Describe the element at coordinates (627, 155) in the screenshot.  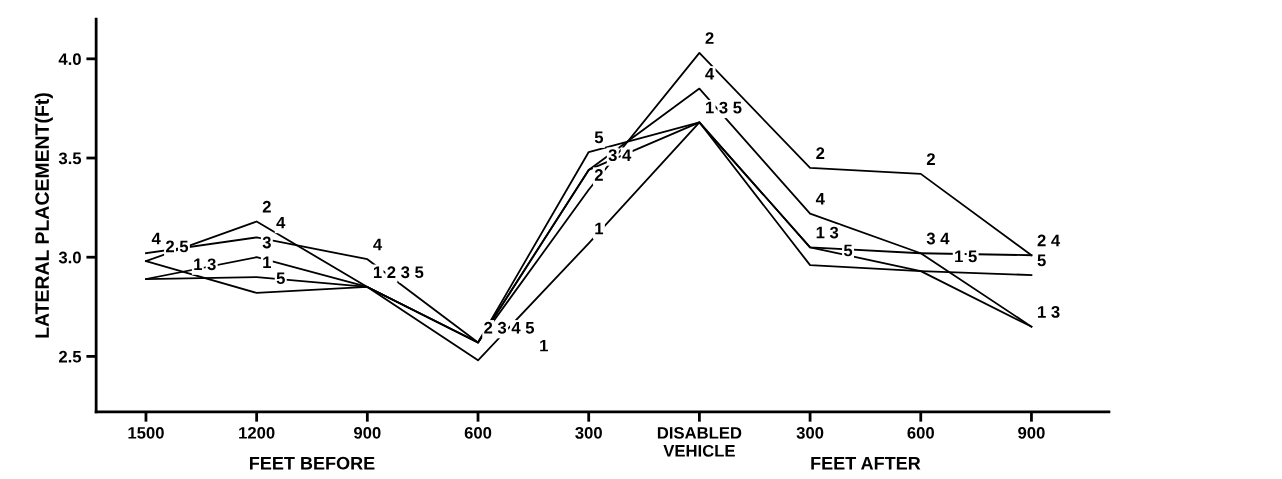
I see `series-label: 4` at that location.